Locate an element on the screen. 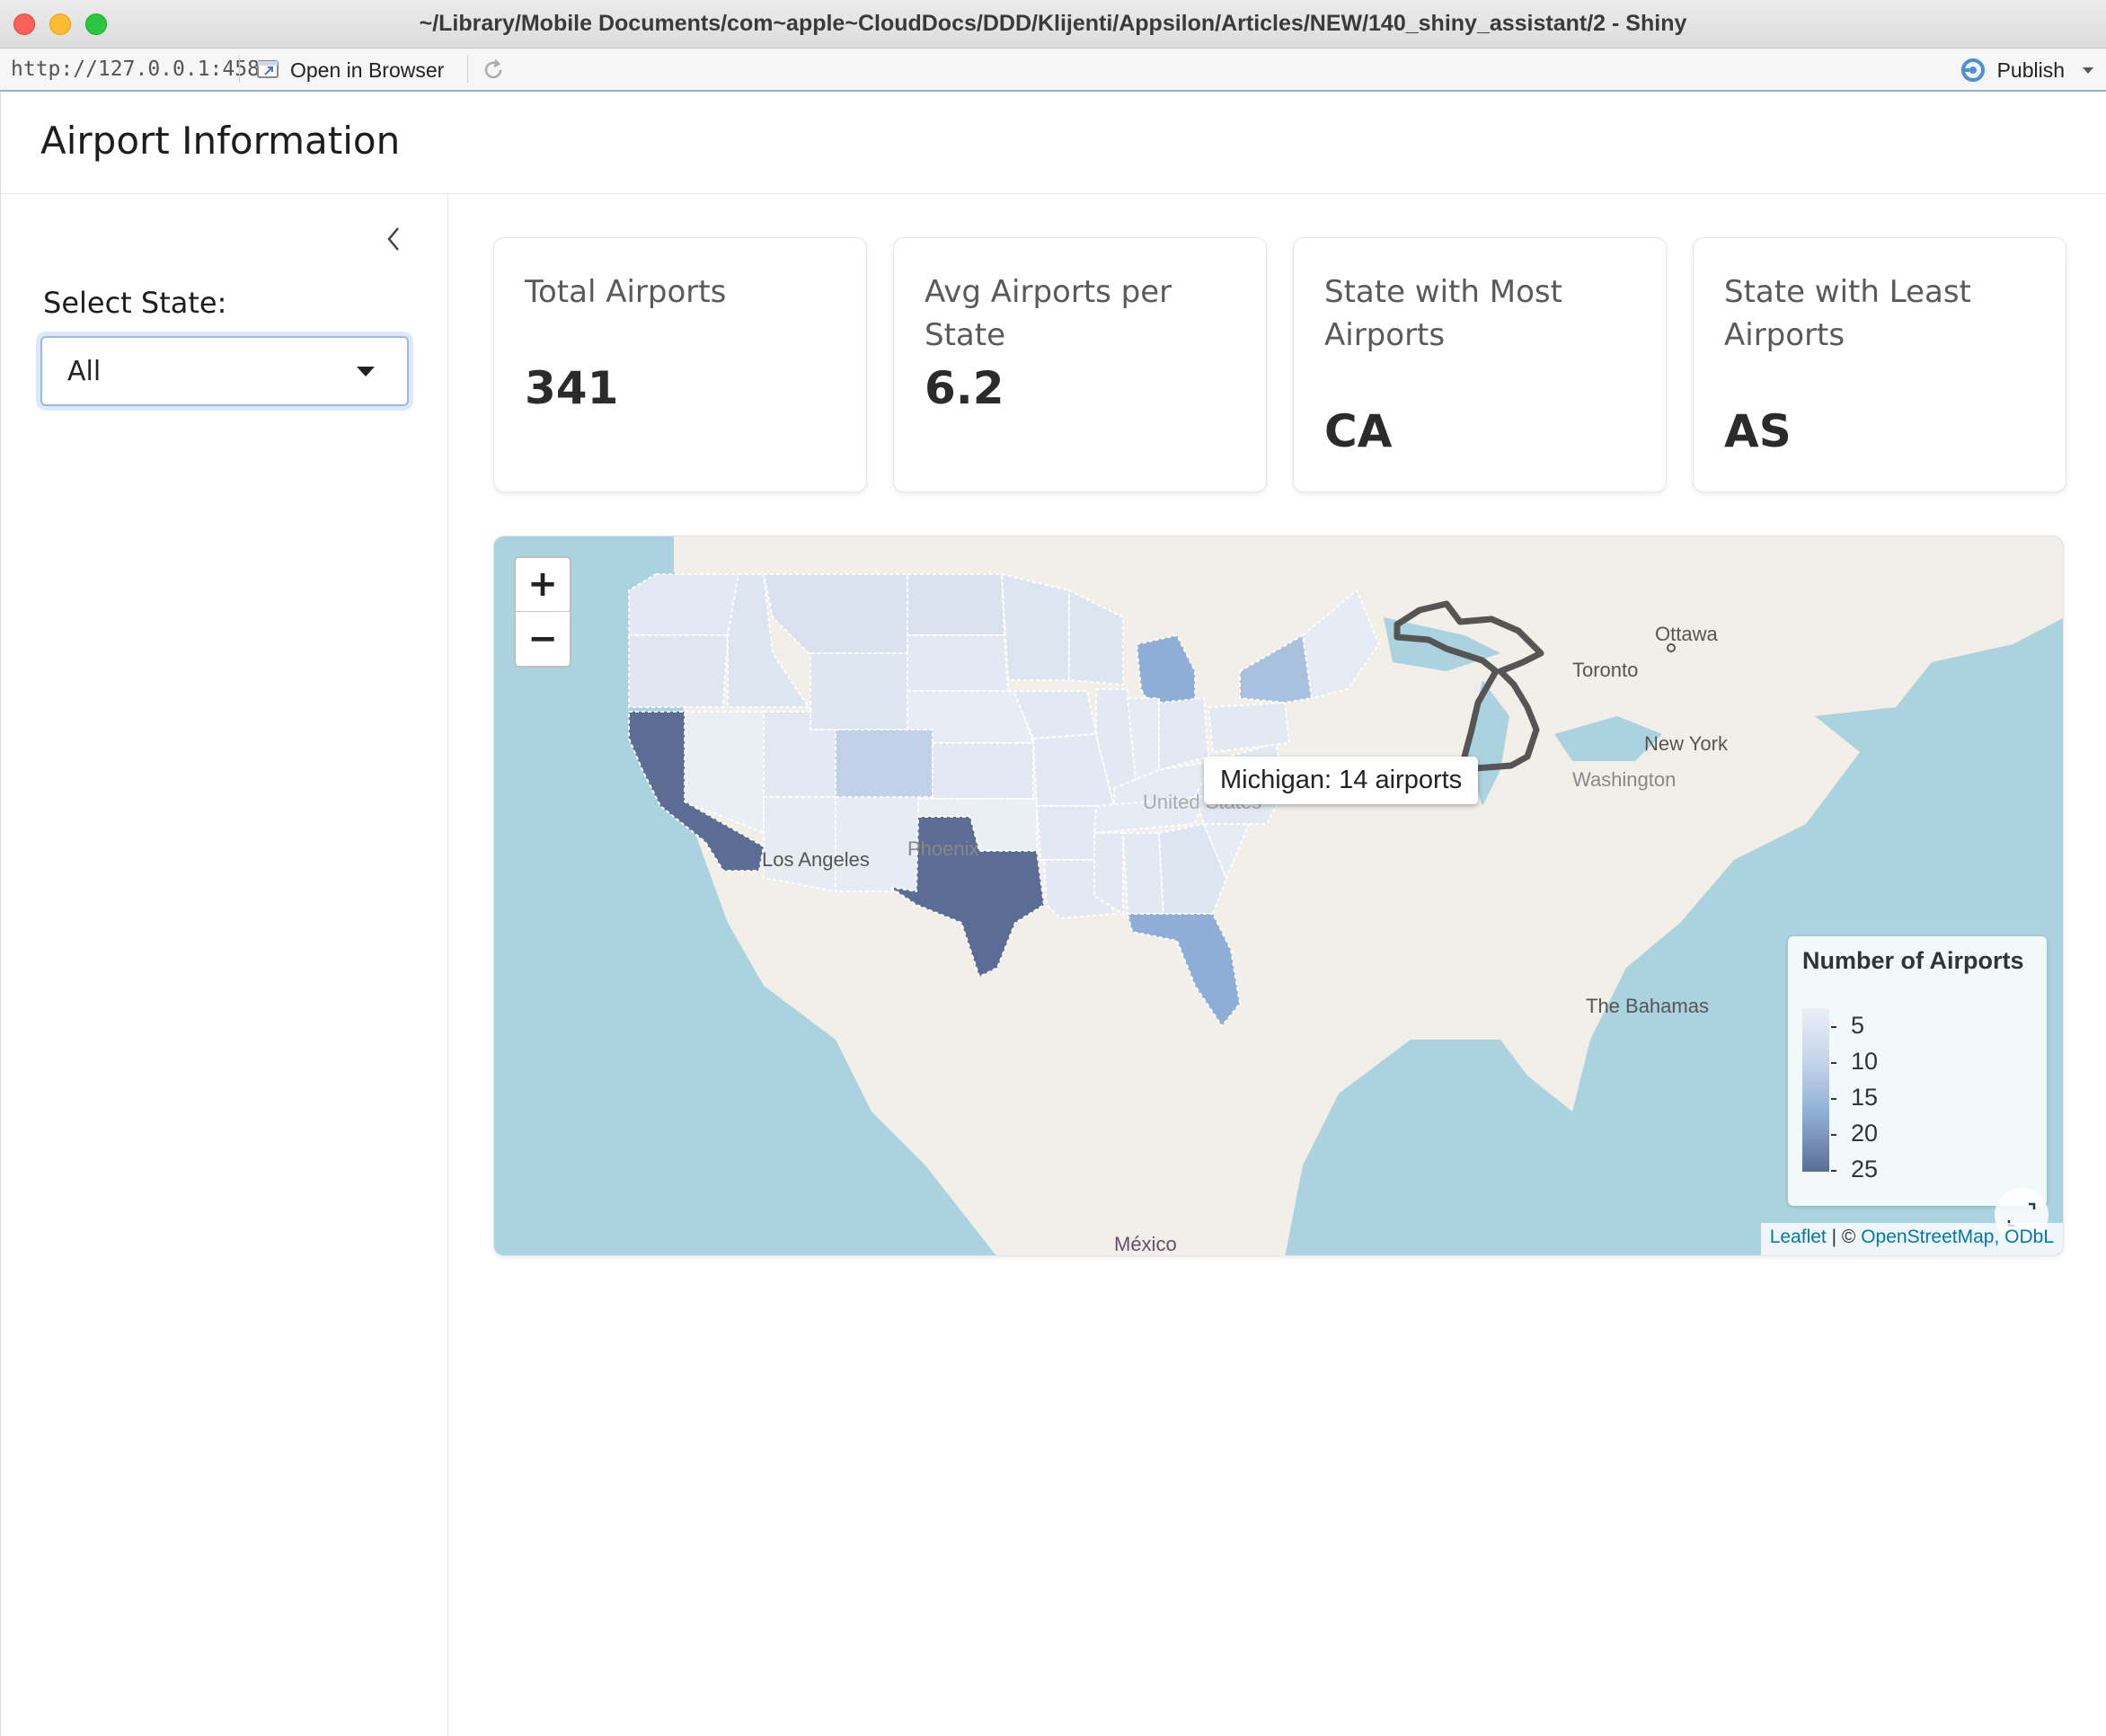 The width and height of the screenshot is (2106, 1736). value-box-state-least: State with Least Airports AS is located at coordinates (1879, 364).